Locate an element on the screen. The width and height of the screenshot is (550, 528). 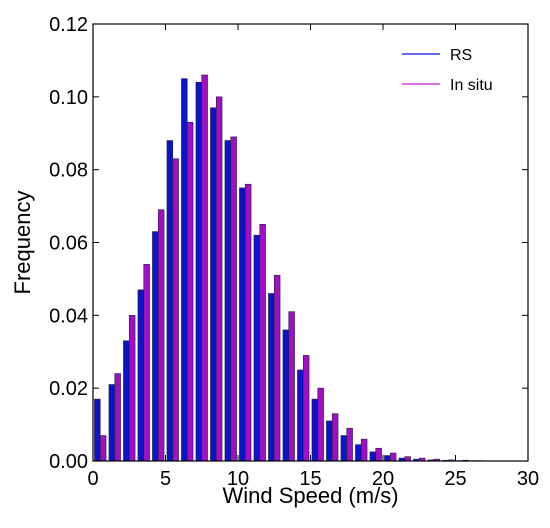
x-tick-label: 25 is located at coordinates (455, 479).